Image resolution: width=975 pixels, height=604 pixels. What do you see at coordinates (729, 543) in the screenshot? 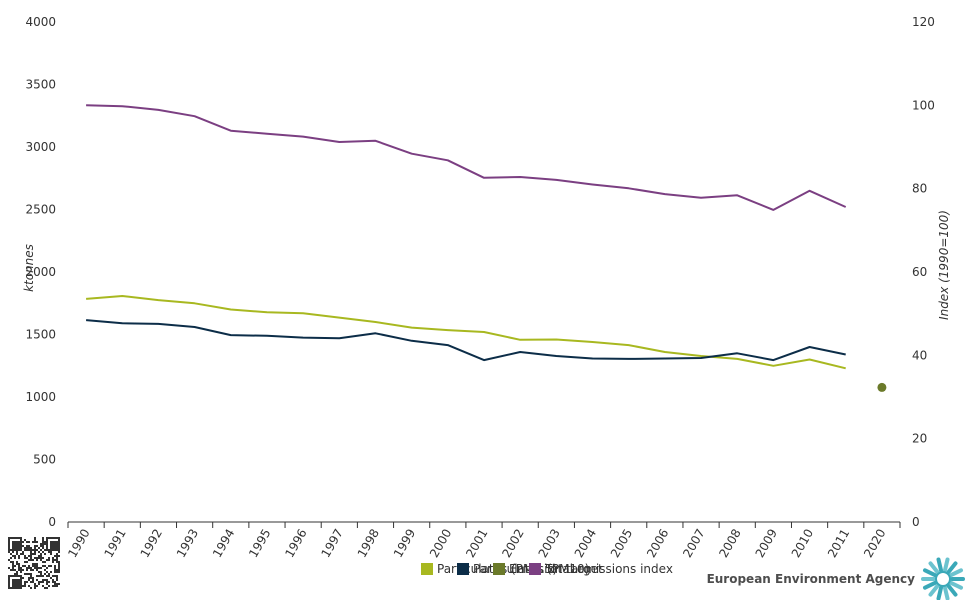
I see `x-tick-label: 2008` at bounding box center [729, 543].